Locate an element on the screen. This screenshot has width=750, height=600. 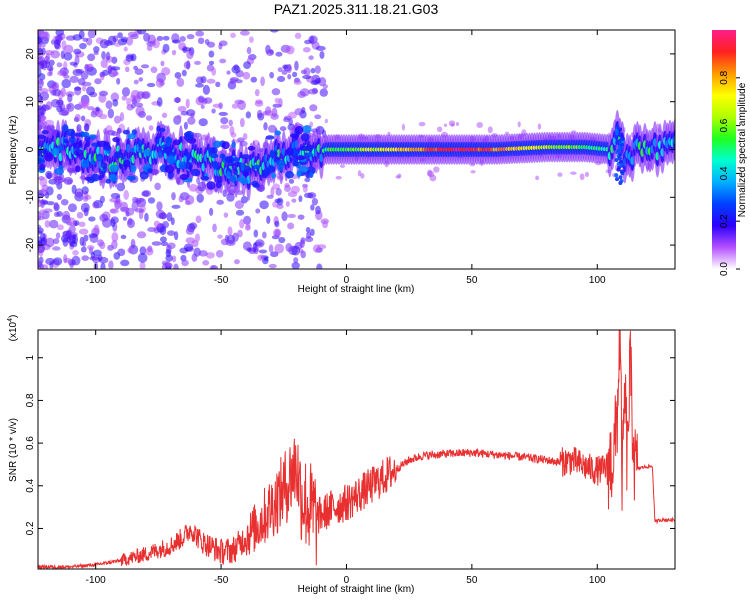
y-tick-label: 0.2 is located at coordinates (30, 528).